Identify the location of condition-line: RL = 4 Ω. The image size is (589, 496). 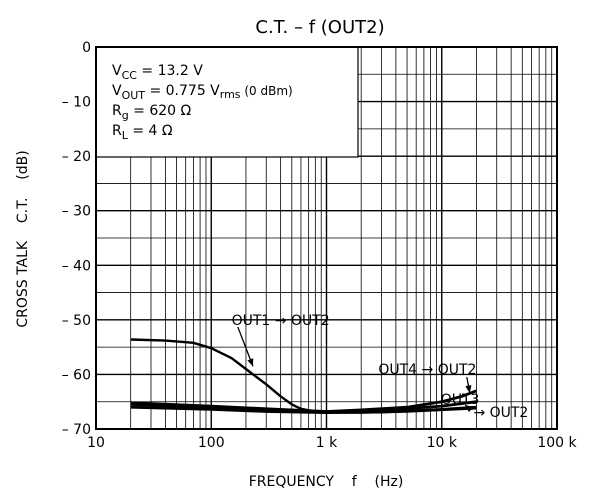
(142, 132).